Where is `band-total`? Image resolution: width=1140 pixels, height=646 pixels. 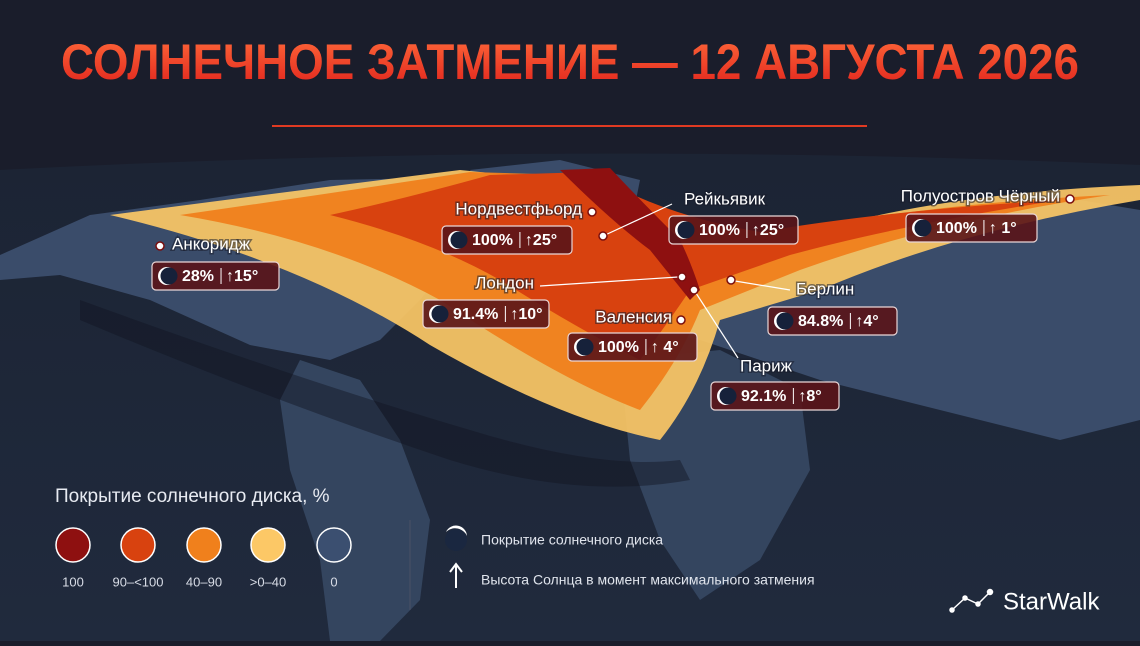 band-total is located at coordinates (630, 234).